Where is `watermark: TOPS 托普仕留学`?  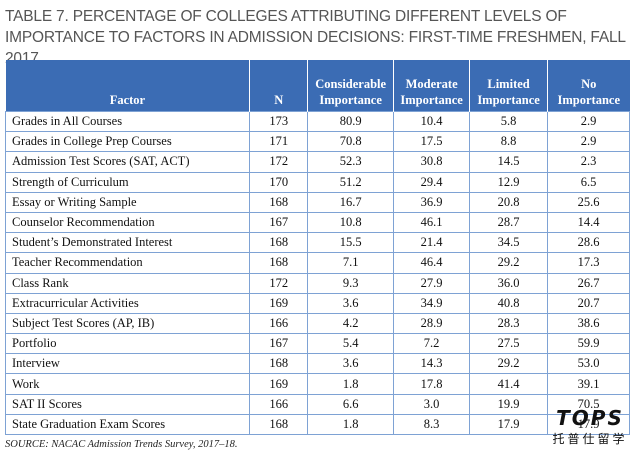 watermark: TOPS 托普仕留学 is located at coordinates (590, 426).